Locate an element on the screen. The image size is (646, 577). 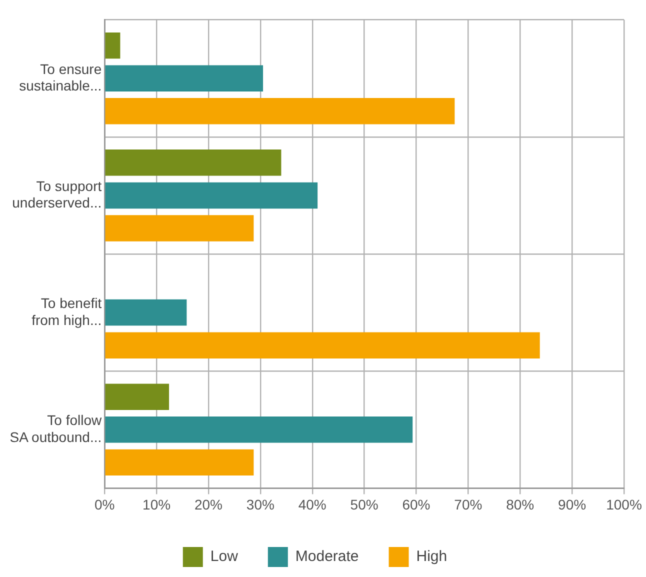
x-tick-label: 30% is located at coordinates (260, 504).